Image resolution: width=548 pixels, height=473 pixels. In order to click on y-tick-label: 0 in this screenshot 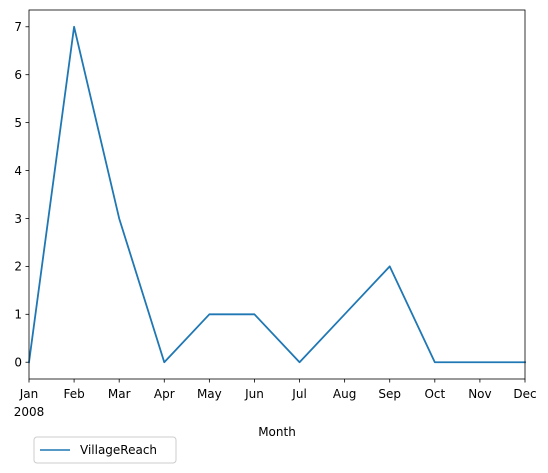, I will do `click(18, 363)`.